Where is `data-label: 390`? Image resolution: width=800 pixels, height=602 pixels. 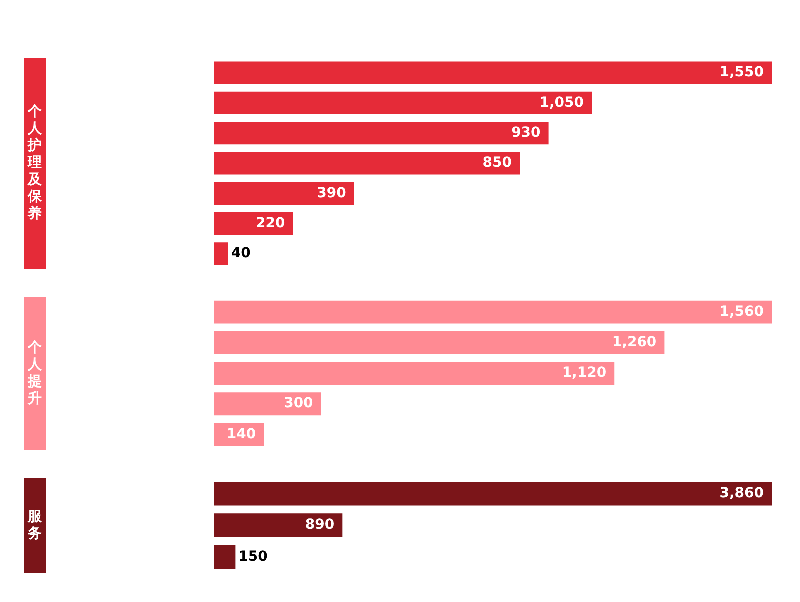
data-label: 390 is located at coordinates (332, 193).